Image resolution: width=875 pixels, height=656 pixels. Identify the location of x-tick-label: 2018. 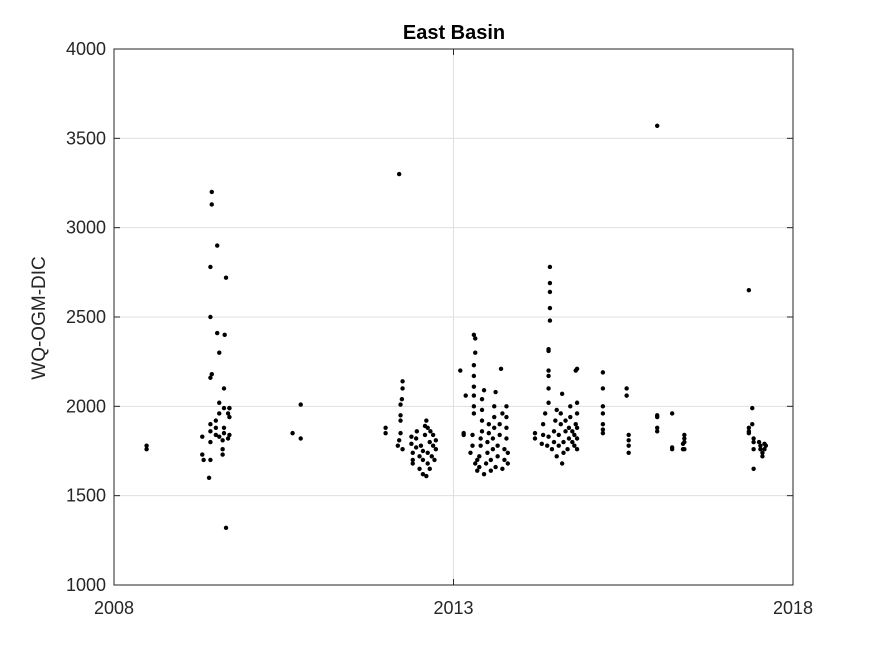
(793, 608).